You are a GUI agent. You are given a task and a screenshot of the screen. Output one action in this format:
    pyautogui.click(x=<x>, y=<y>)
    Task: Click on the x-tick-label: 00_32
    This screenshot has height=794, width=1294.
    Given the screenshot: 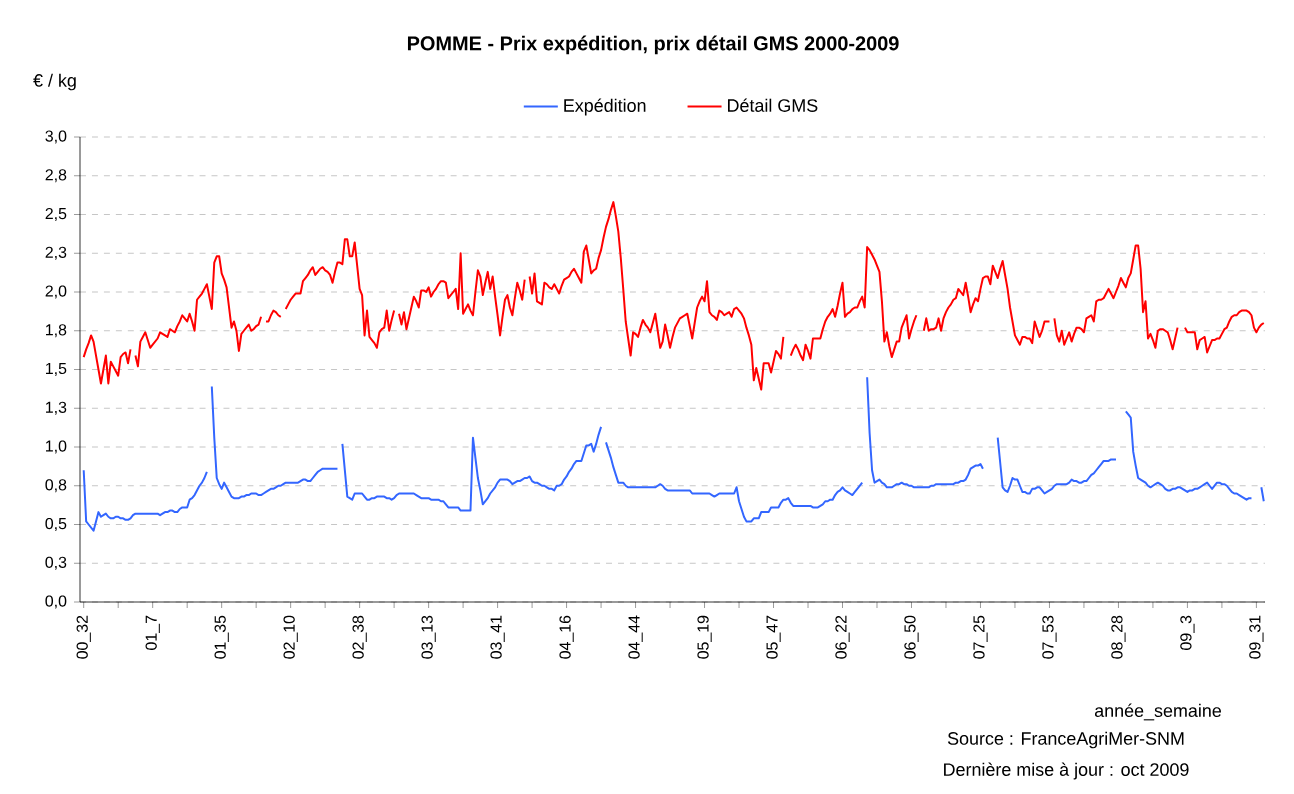 What is the action you would take?
    pyautogui.click(x=83, y=637)
    